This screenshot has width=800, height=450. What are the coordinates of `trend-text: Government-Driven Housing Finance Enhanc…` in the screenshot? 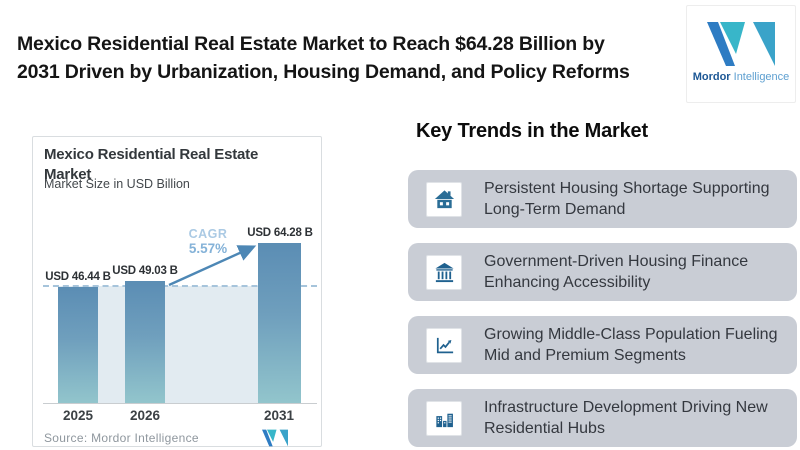 It's located at (616, 272).